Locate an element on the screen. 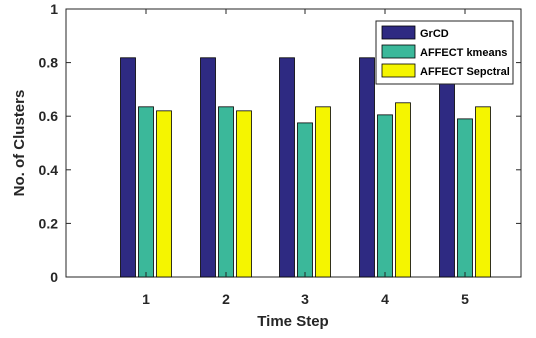 This screenshot has height=338, width=536. y-tick-label: 0.6 is located at coordinates (49, 116).